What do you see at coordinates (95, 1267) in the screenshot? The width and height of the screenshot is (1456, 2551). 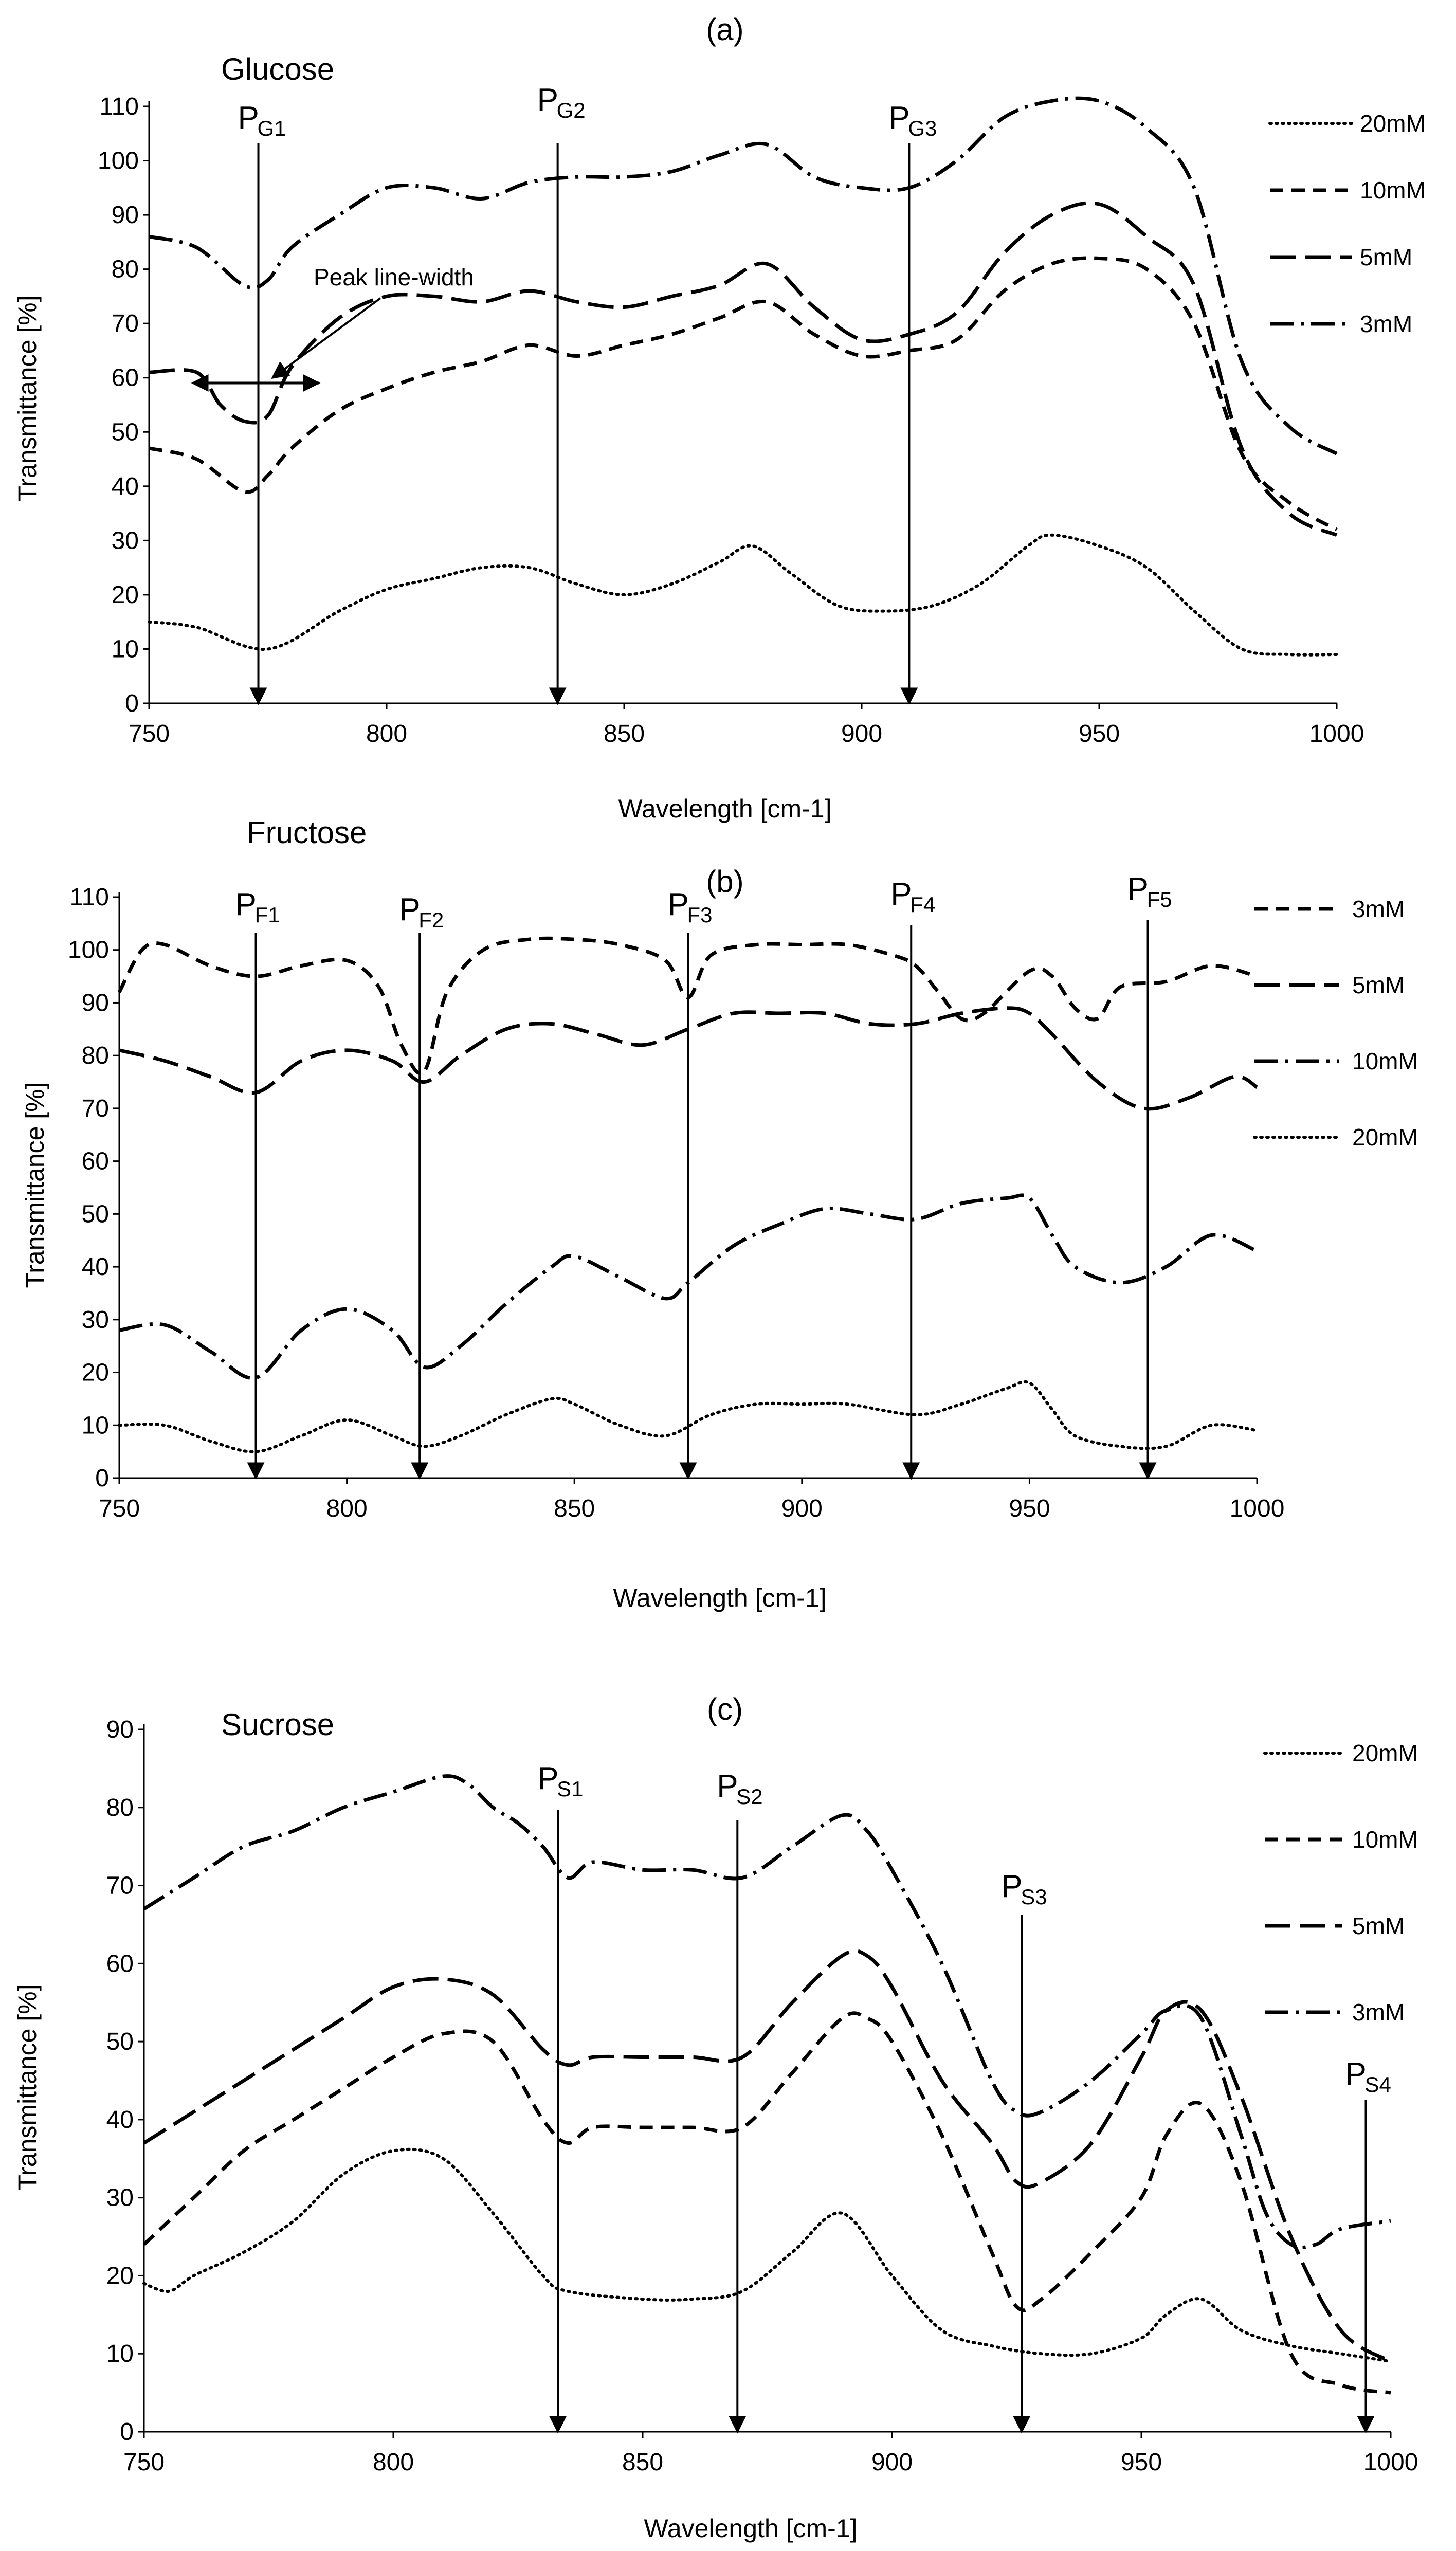 I see `y-tick-label: 40` at bounding box center [95, 1267].